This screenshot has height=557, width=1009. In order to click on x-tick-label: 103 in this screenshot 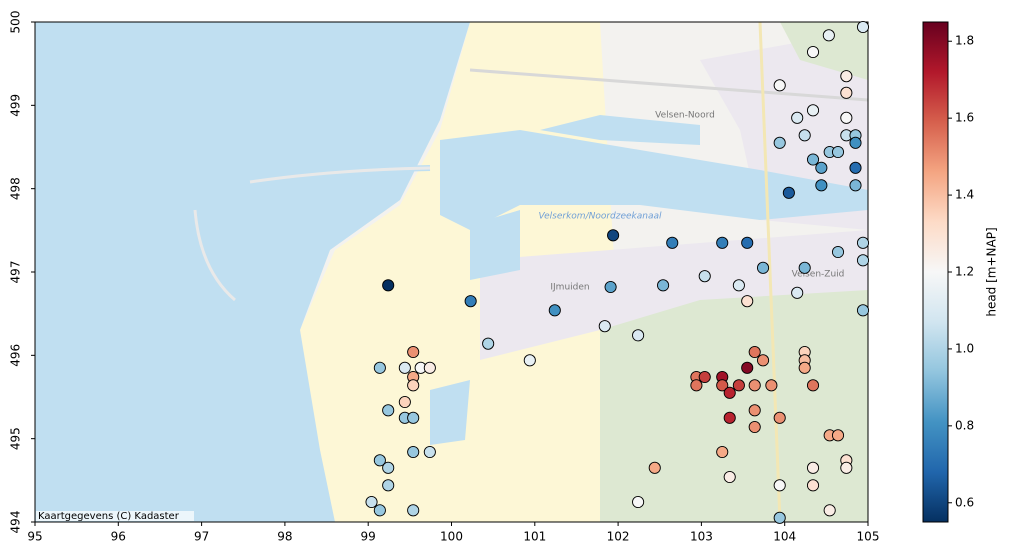, I will do `click(701, 537)`.